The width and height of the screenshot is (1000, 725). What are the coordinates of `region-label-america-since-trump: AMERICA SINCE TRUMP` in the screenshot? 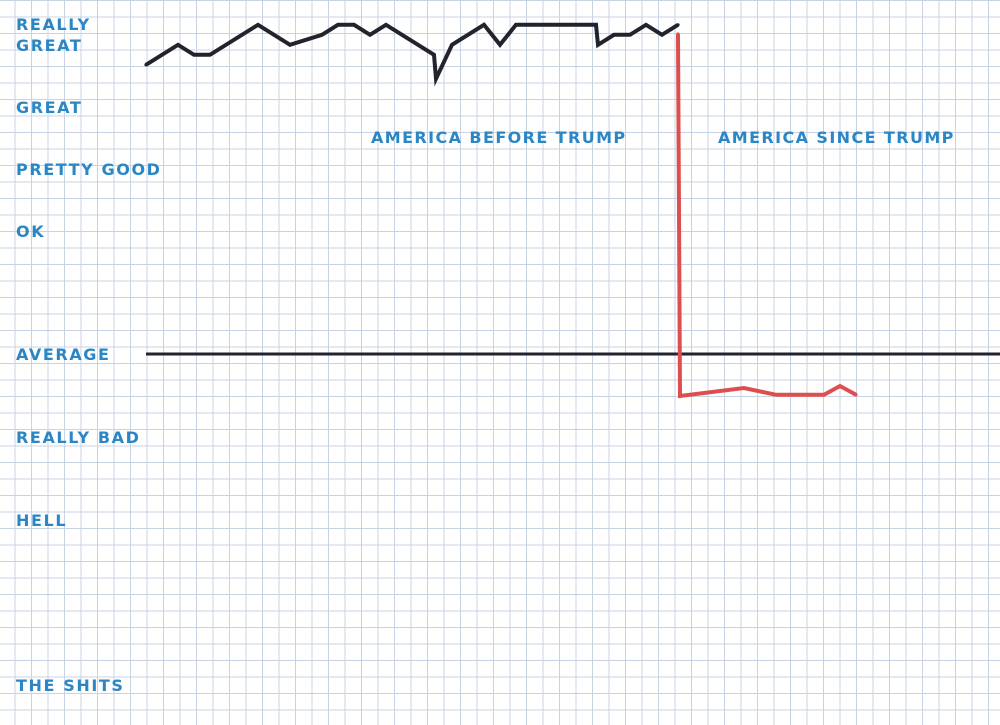 It's located at (836, 137).